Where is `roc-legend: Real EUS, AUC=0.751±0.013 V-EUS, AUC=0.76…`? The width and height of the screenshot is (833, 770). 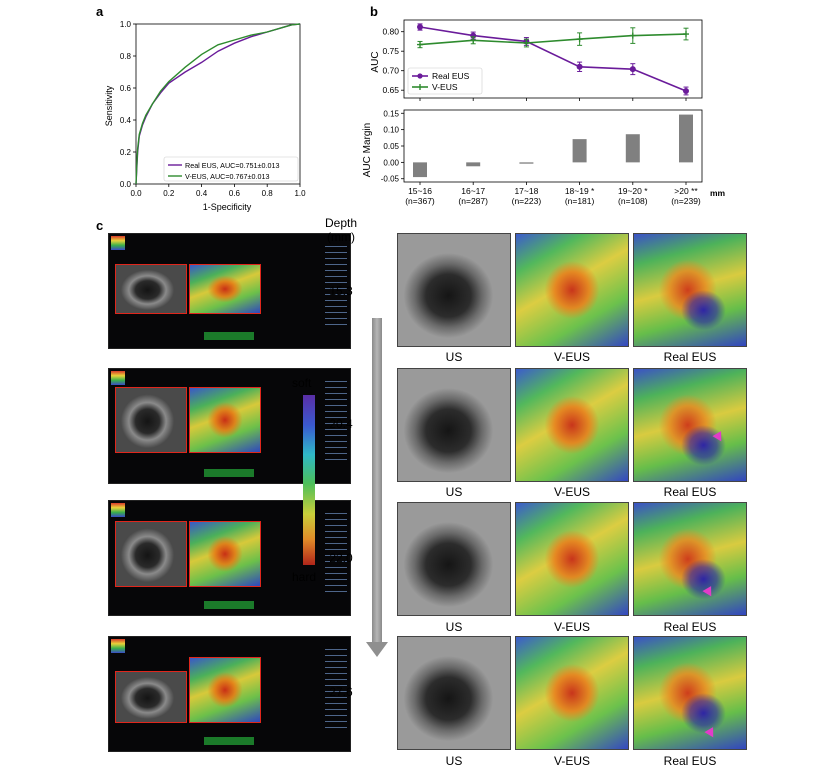
roc-legend: Real EUS, AUC=0.751±0.013 V-EUS, AUC=0.76… is located at coordinates (231, 169).